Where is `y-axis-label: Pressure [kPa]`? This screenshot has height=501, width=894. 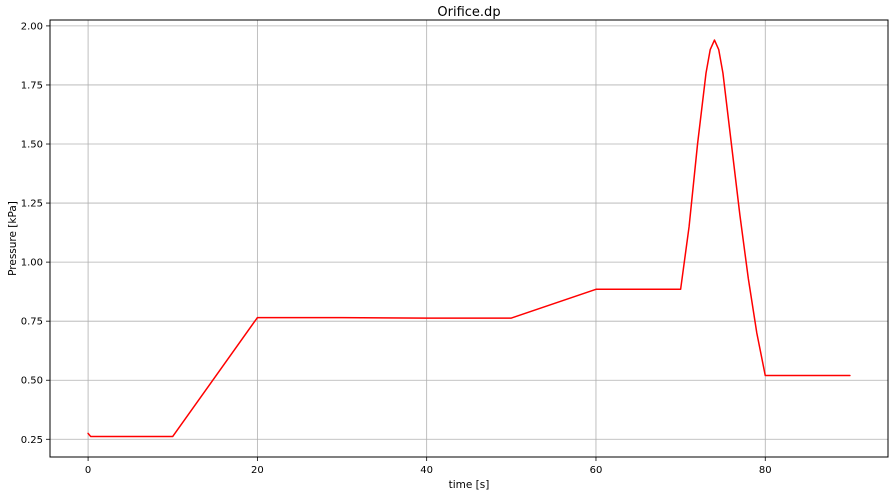
y-axis-label: Pressure [kPa] is located at coordinates (13, 238).